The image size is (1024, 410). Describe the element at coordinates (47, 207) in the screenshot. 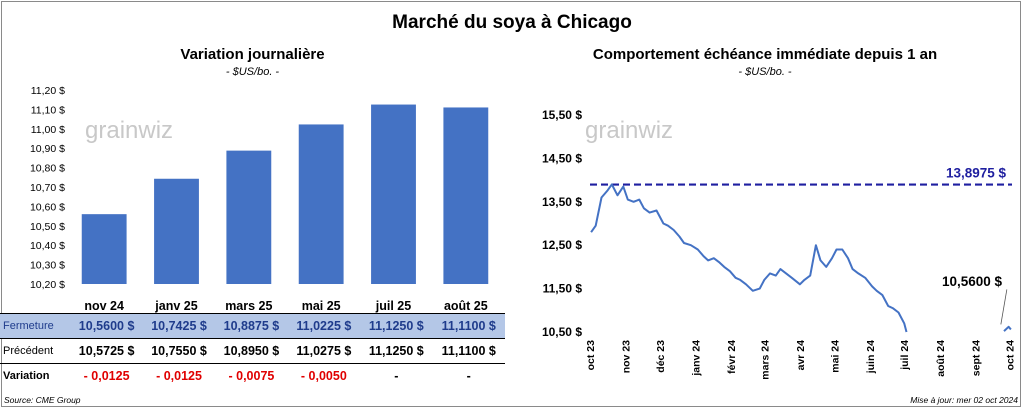

I see `y-tick-label: 10,60 $` at that location.